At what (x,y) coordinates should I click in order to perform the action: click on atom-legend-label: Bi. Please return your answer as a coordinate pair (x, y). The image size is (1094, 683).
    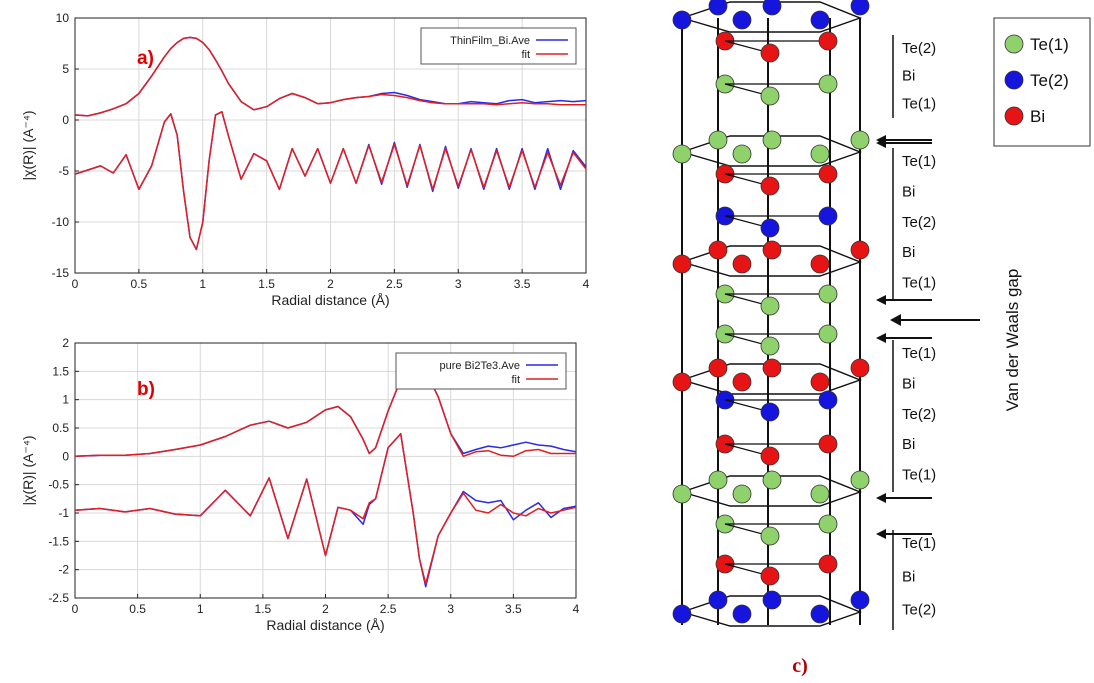
    Looking at the image, I should click on (1037, 116).